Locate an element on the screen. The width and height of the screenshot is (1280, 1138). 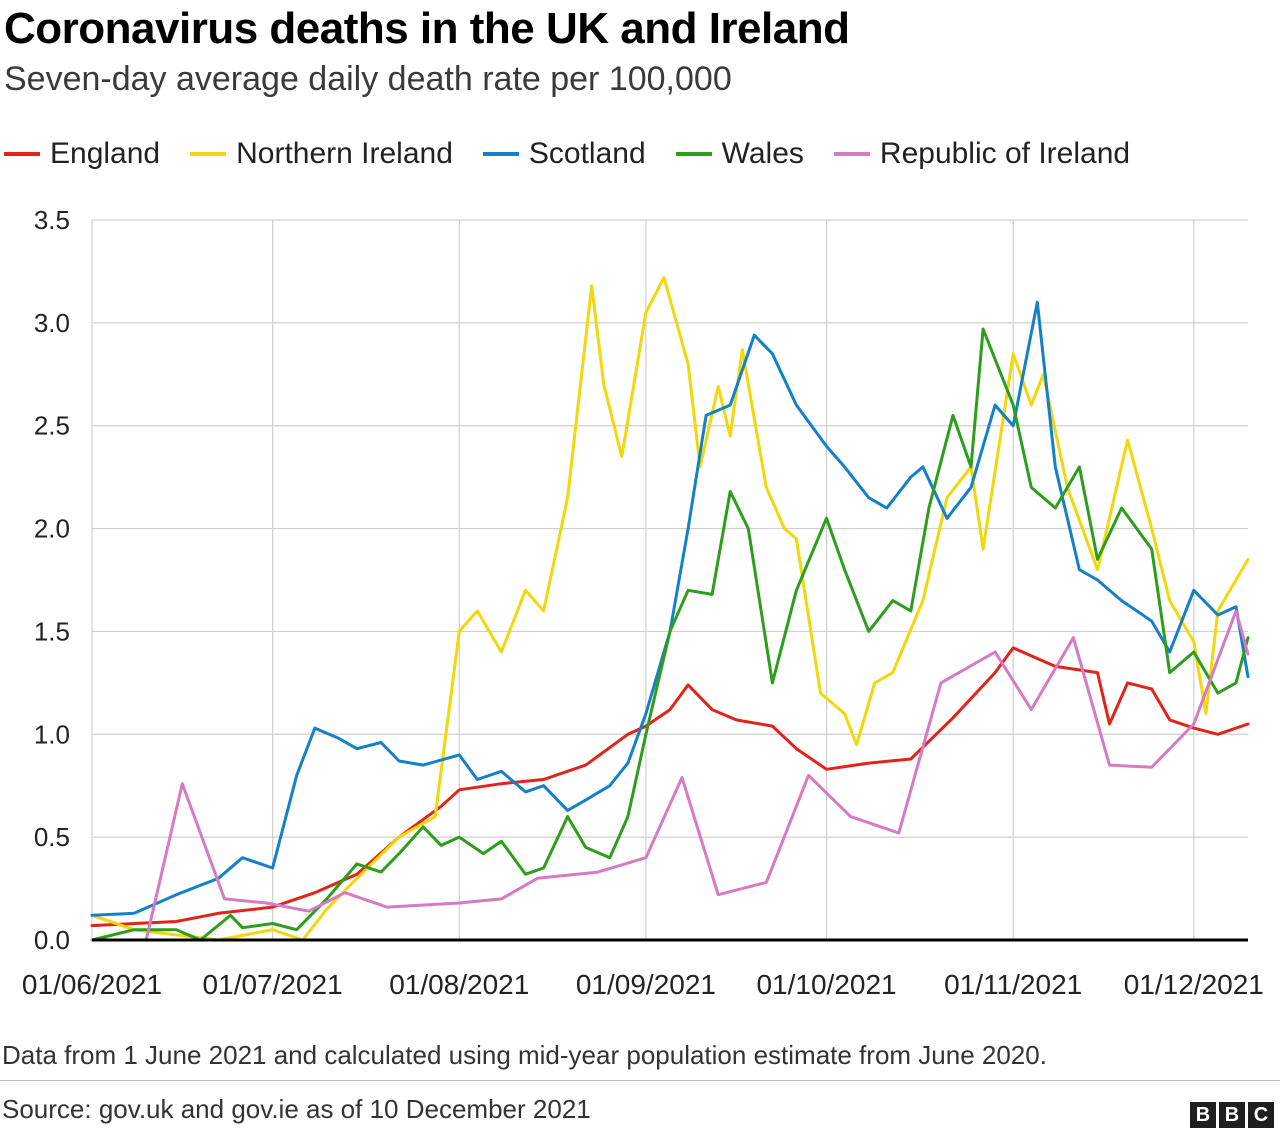
y-tick-label: 1.5 is located at coordinates (52, 631).